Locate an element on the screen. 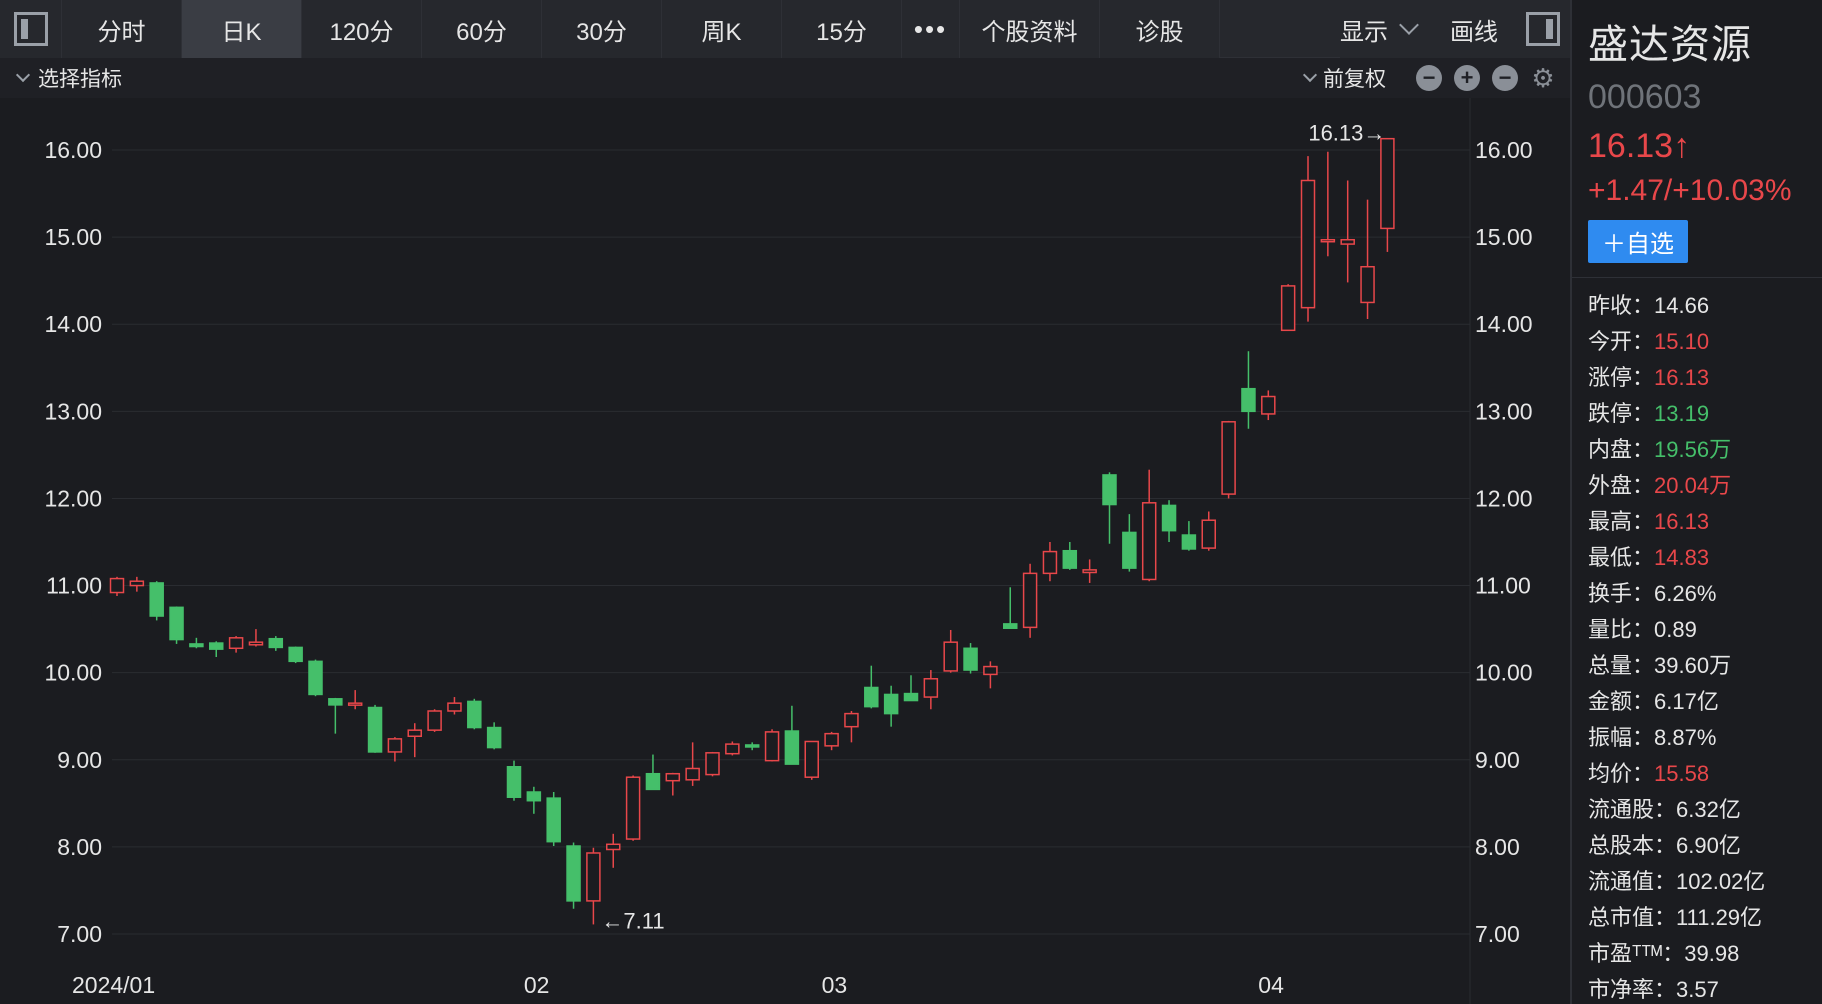  minus-circle-icon: − is located at coordinates (1429, 78).